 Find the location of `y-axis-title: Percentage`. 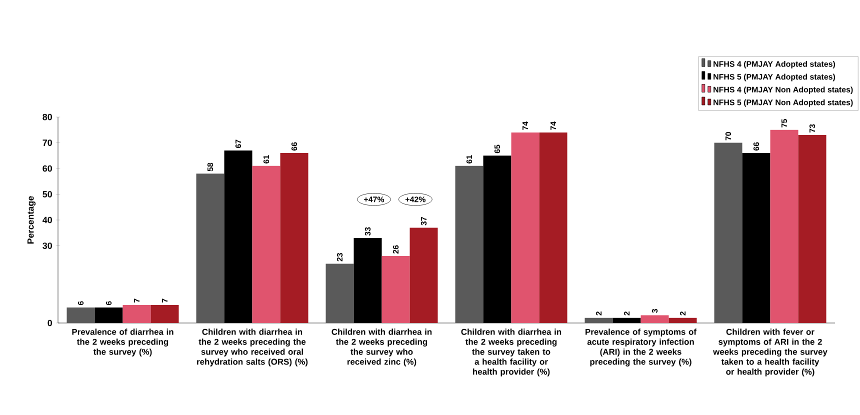

y-axis-title: Percentage is located at coordinates (31, 220).